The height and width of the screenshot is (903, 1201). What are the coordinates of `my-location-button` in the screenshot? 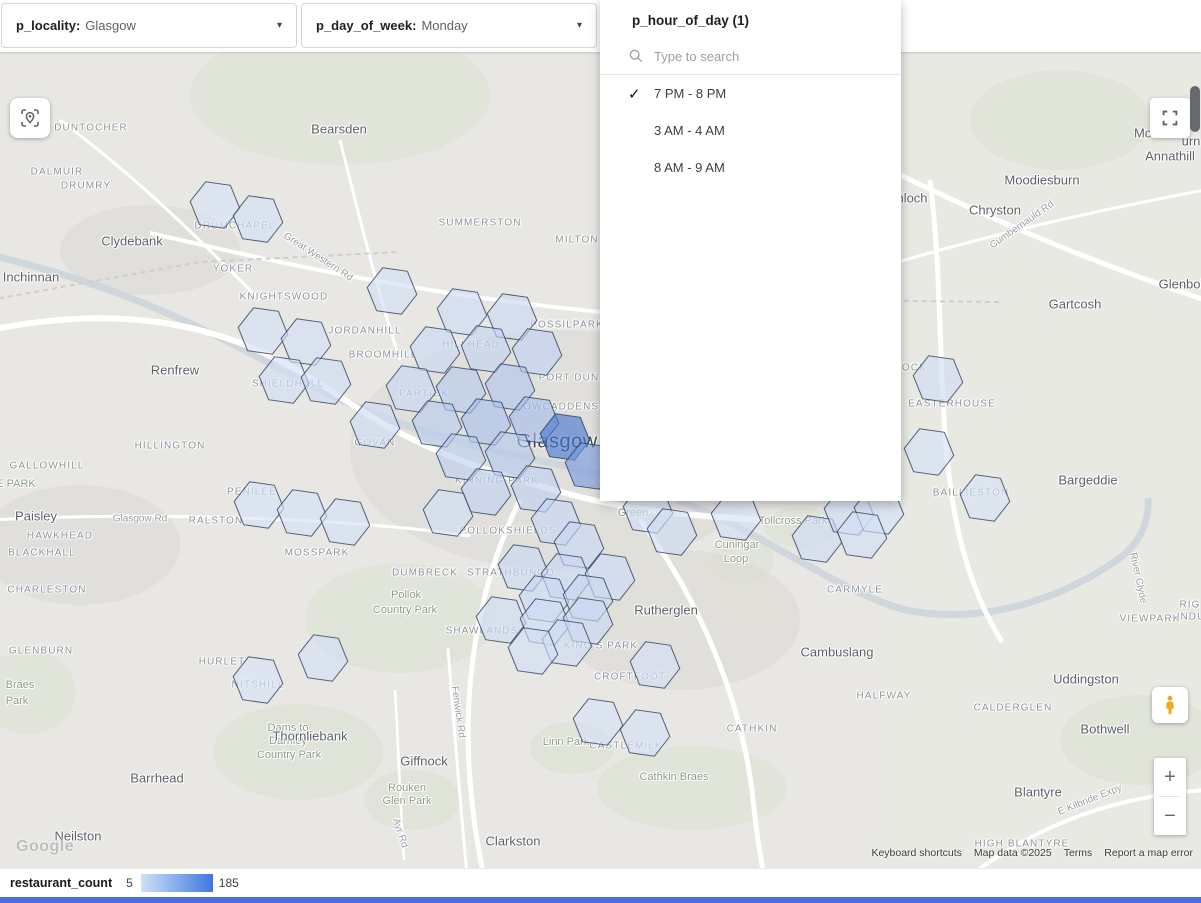 It's located at (30, 118).